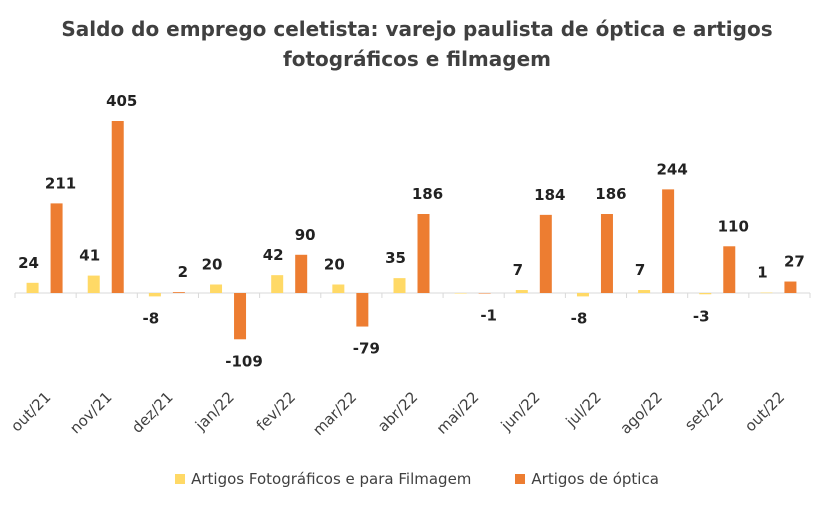 This screenshot has height=510, width=834. What do you see at coordinates (331, 479) in the screenshot?
I see `legend-label-fotograficos: Artigos Fotográficos e para Filmagem` at bounding box center [331, 479].